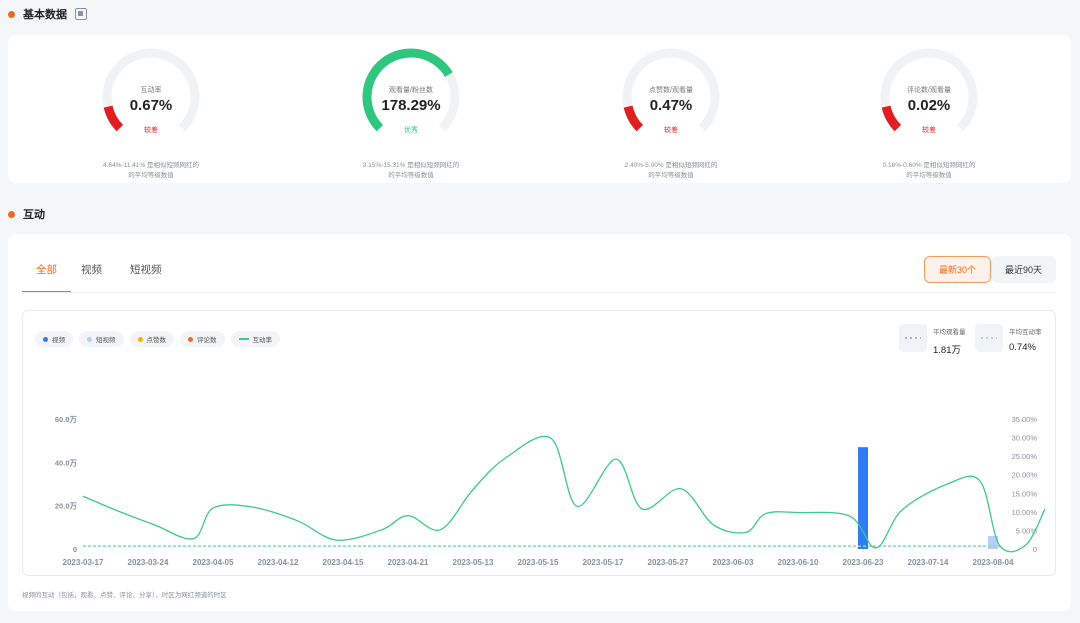 Image resolution: width=1080 pixels, height=623 pixels. I want to click on legend-label: 短视频, so click(106, 340).